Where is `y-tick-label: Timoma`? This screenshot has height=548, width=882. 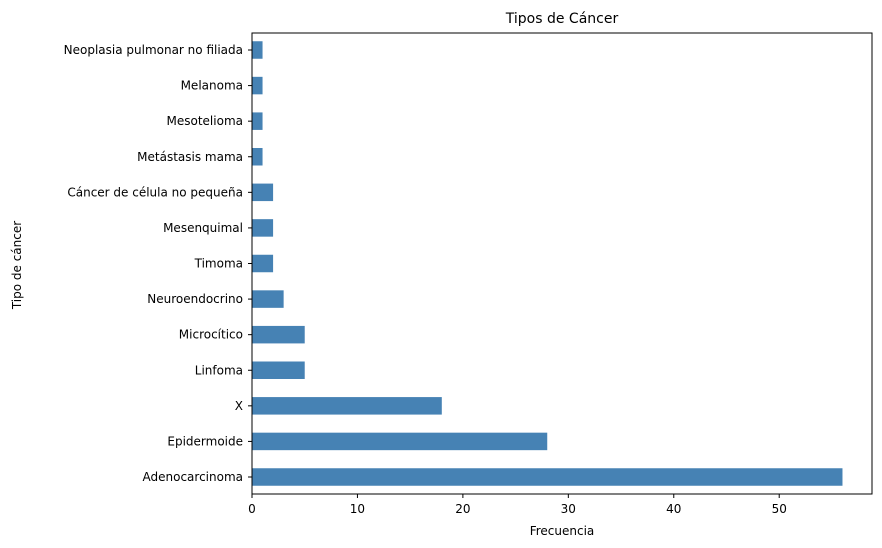
y-tick-label: Timoma is located at coordinates (218, 264).